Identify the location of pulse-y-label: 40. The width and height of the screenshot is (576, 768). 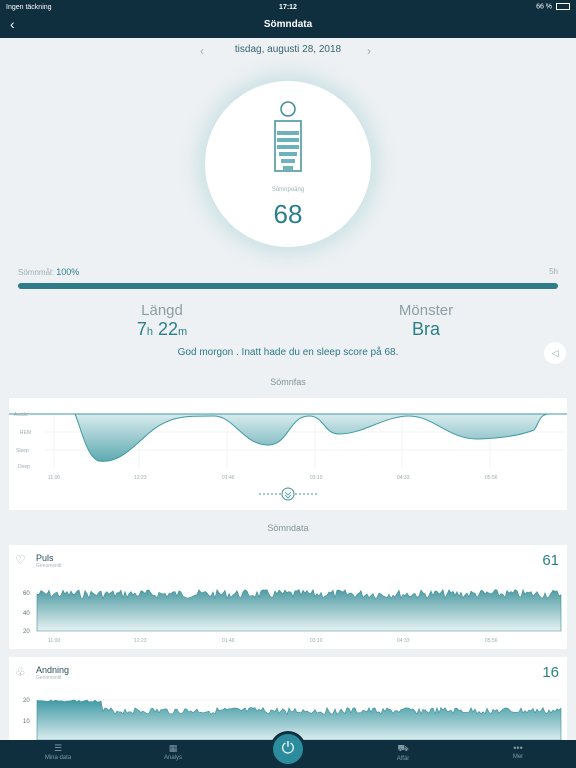
(26, 614).